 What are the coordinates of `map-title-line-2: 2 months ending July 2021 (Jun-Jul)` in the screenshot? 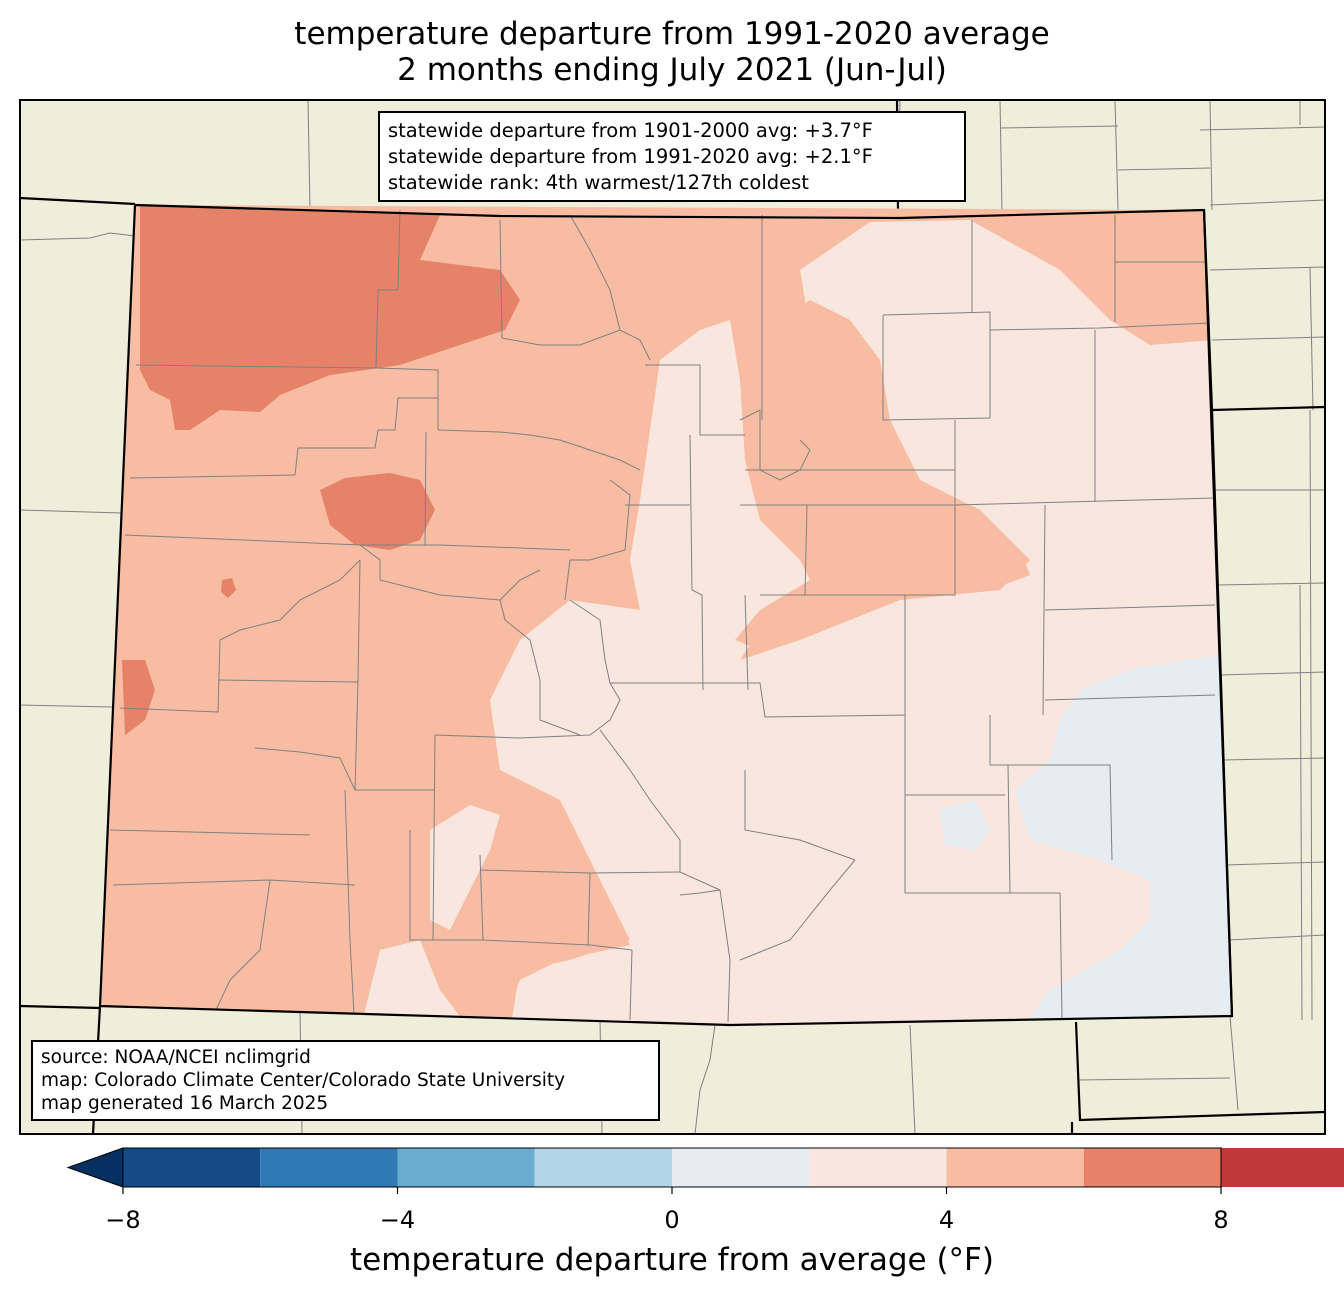 It's located at (672, 70).